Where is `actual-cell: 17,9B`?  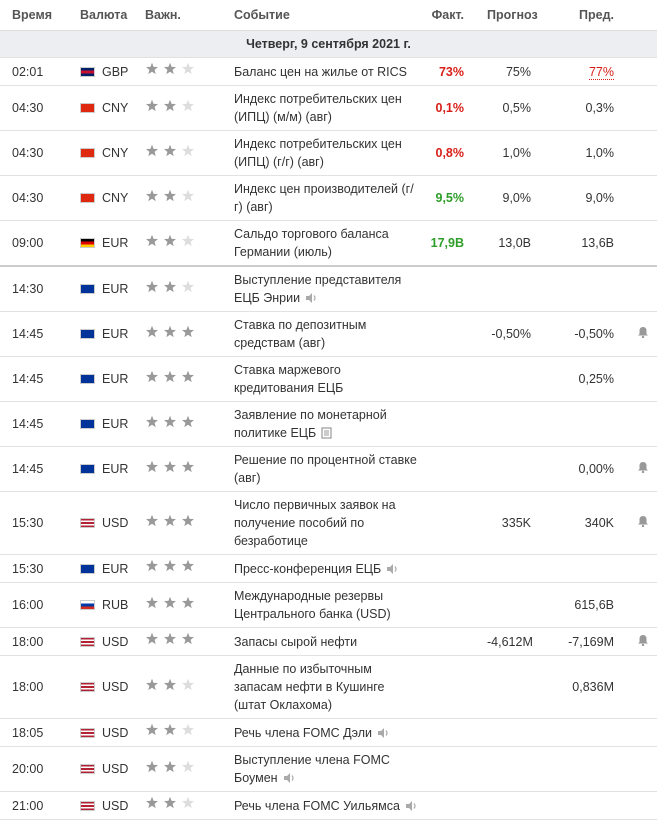
actual-cell: 17,9B is located at coordinates (452, 243).